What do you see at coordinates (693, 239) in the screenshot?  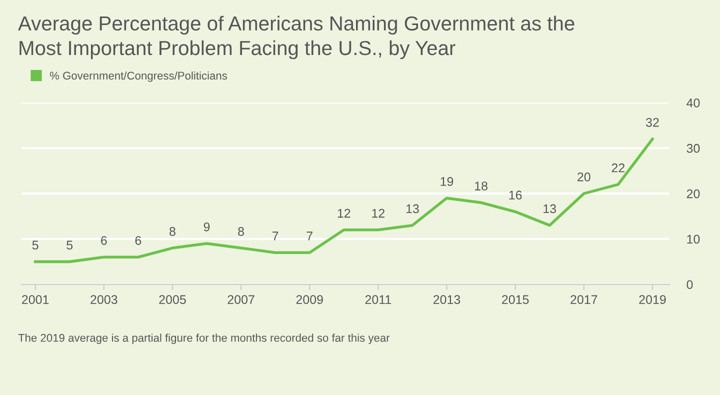 I see `y-tick-label: 10` at bounding box center [693, 239].